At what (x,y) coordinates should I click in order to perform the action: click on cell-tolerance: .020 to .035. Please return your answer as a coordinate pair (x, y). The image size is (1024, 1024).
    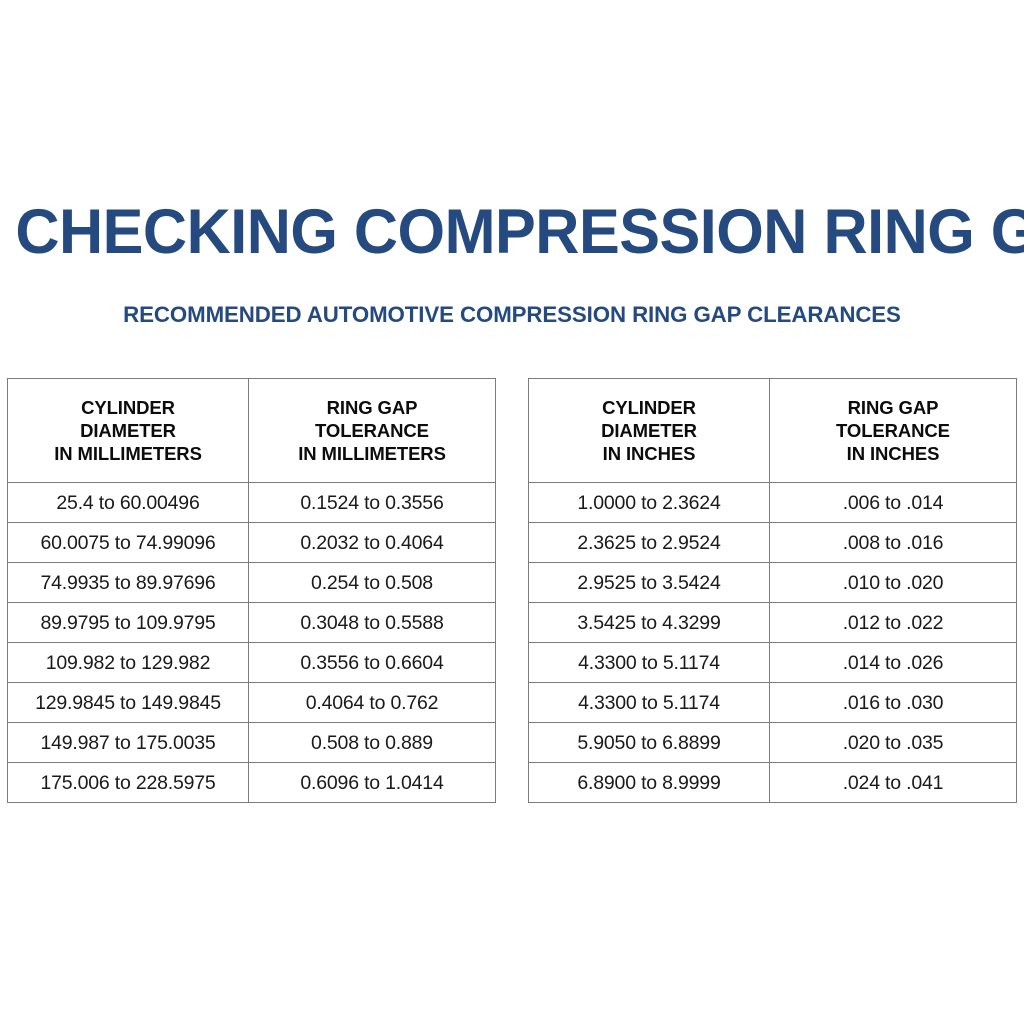
    Looking at the image, I should click on (893, 742).